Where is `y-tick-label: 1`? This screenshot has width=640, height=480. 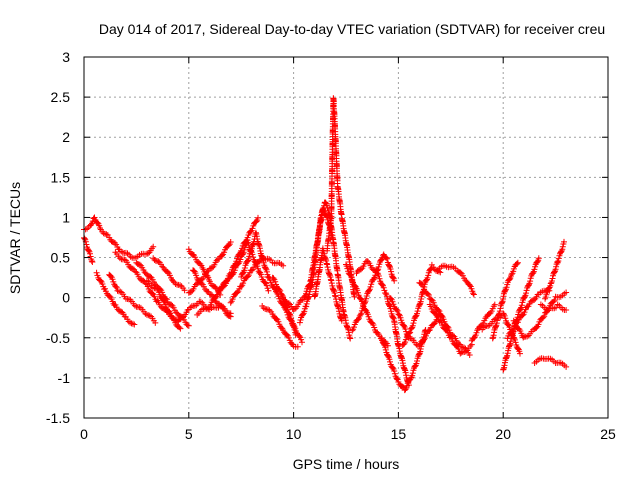
y-tick-label: 1 is located at coordinates (66, 217).